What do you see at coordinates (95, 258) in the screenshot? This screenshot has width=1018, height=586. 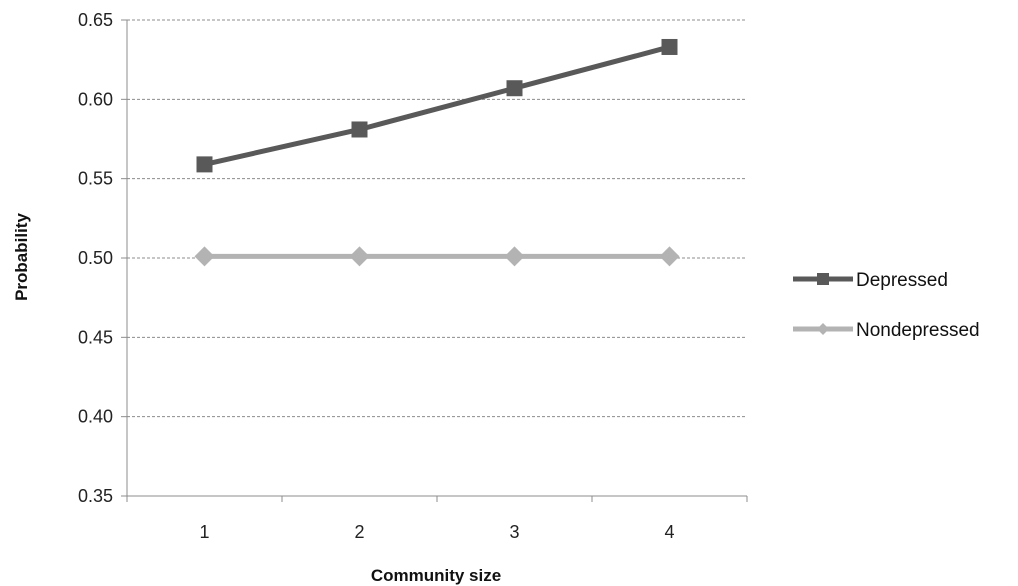 I see `y-tick-label: 0.50` at bounding box center [95, 258].